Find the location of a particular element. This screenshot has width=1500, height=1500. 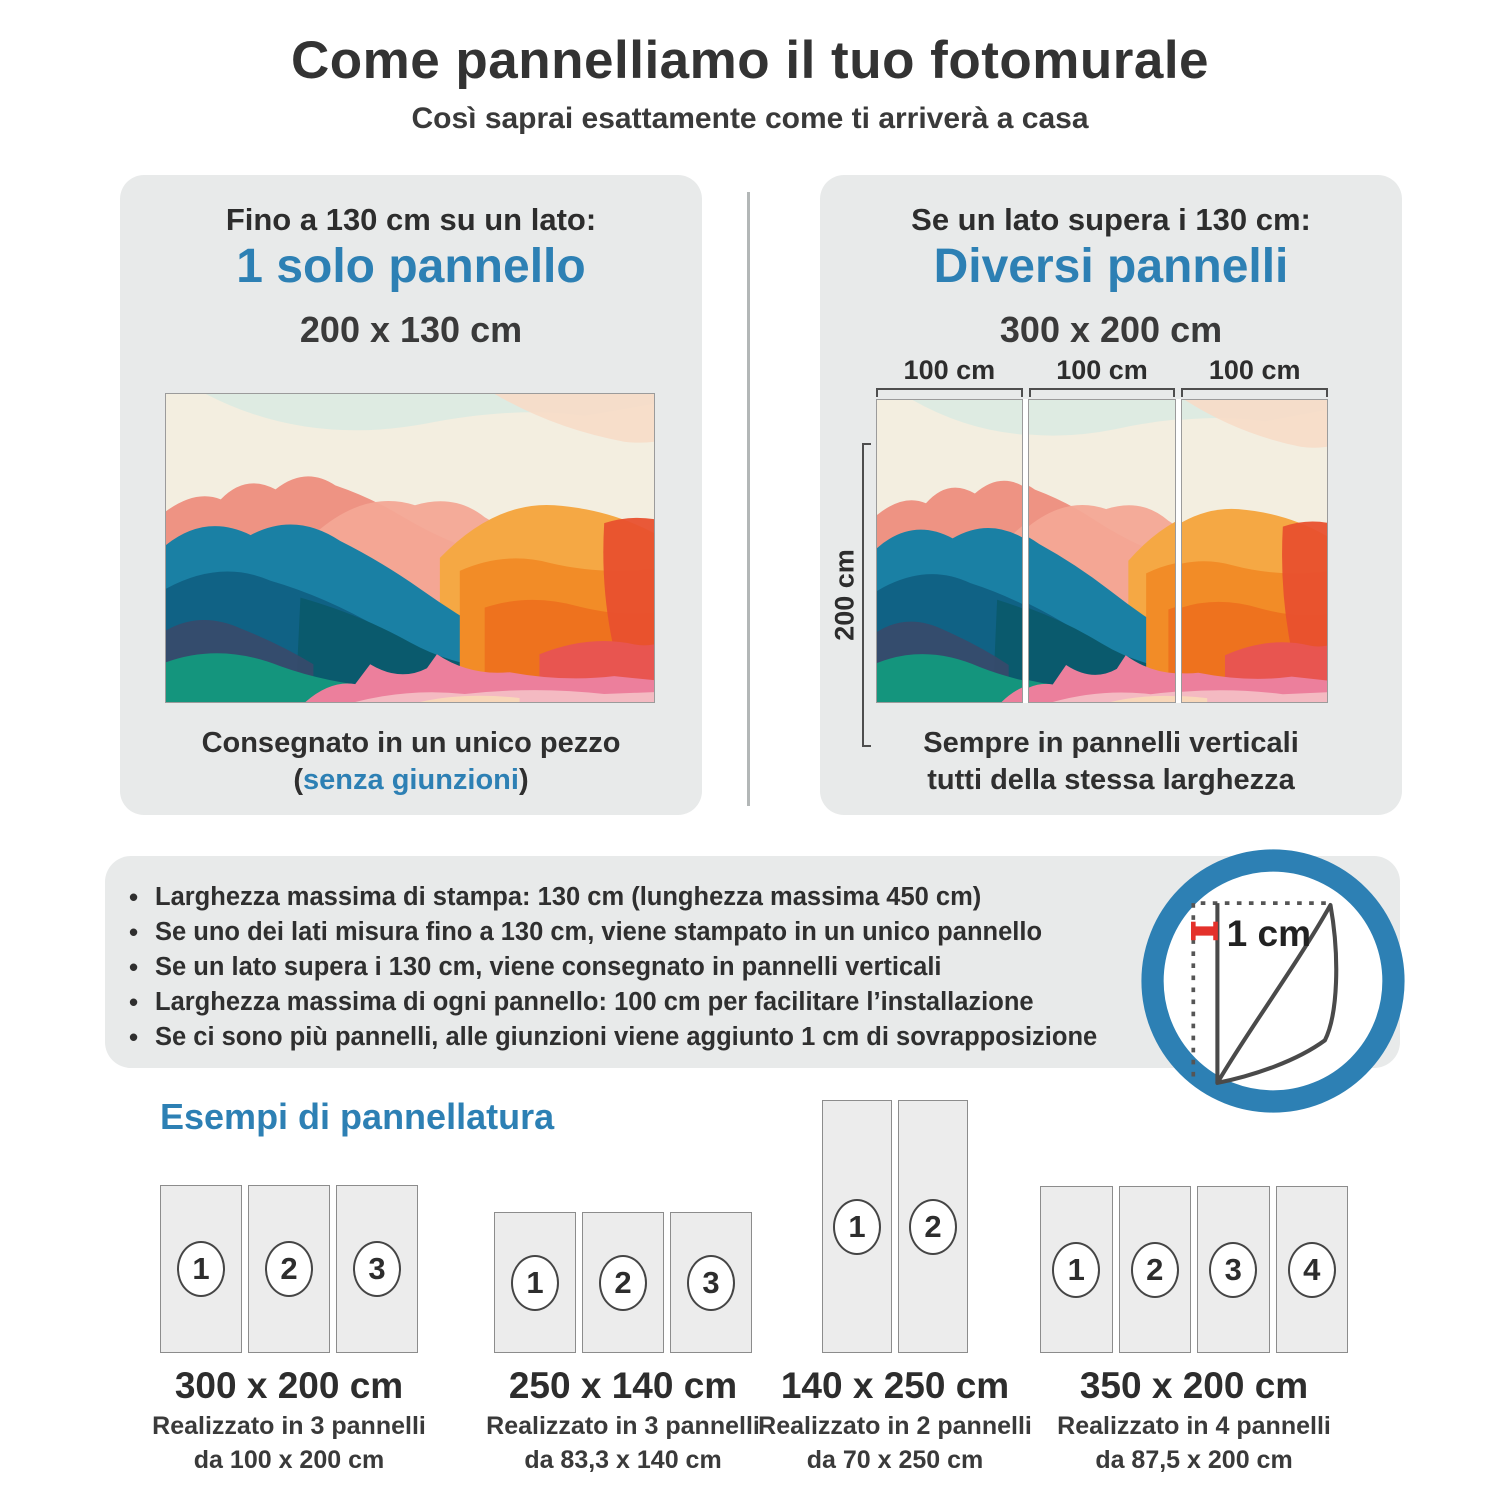

caption-line-1: Consegnato in un unico pezzo is located at coordinates (411, 743).